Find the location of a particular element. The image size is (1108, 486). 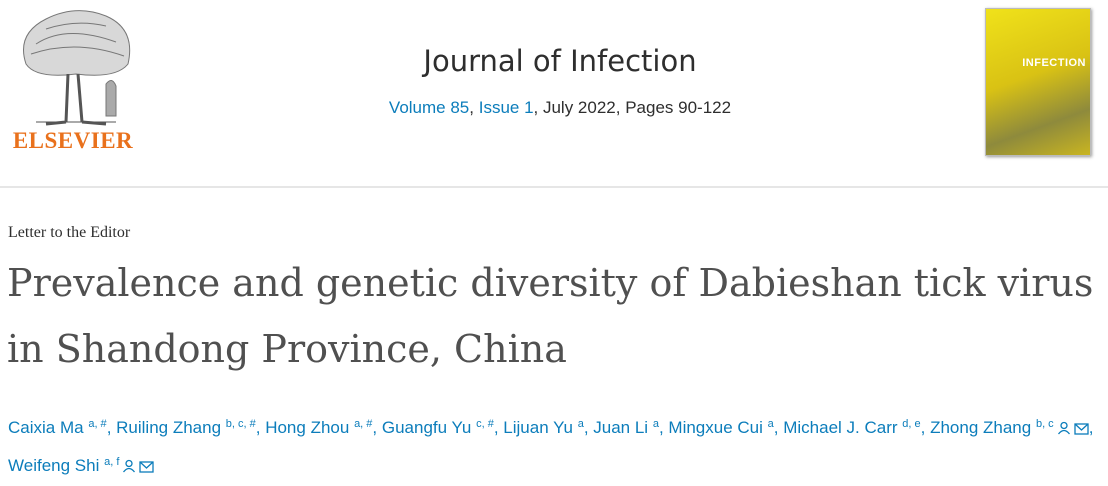

author: Caixia Ma a, # is located at coordinates (57, 427).